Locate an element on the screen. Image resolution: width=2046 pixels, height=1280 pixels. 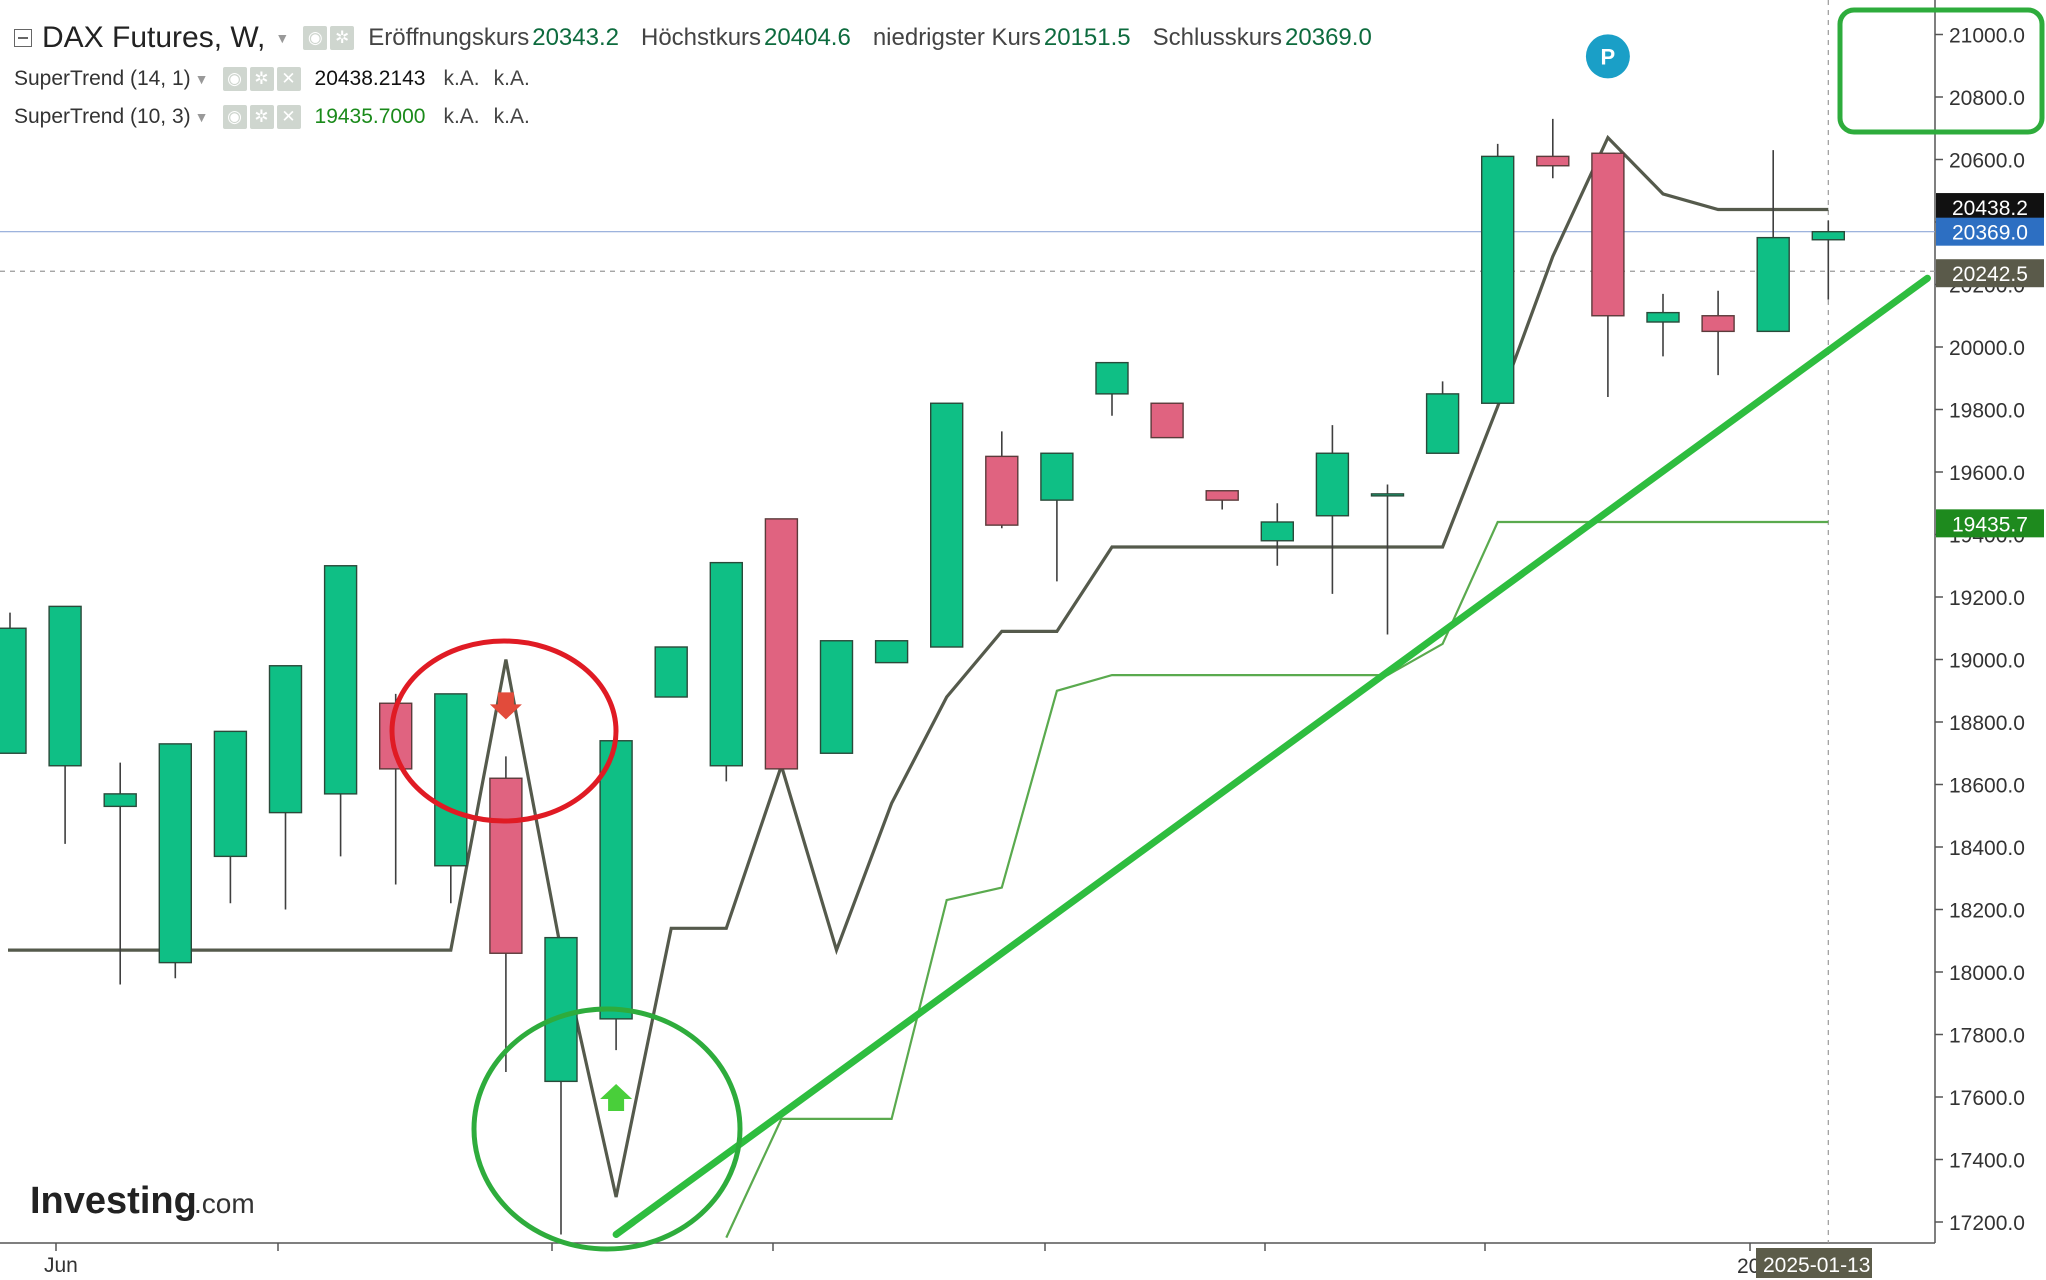
low-value: 20151.5 is located at coordinates (1087, 37).